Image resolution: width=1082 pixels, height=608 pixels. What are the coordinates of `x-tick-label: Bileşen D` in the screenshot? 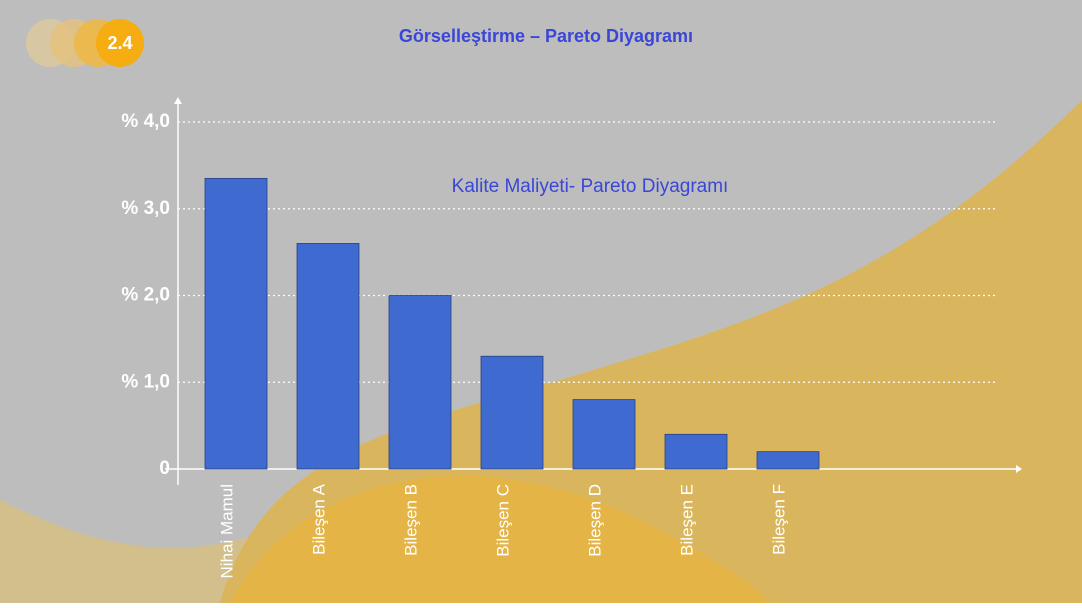 It's located at (594, 520).